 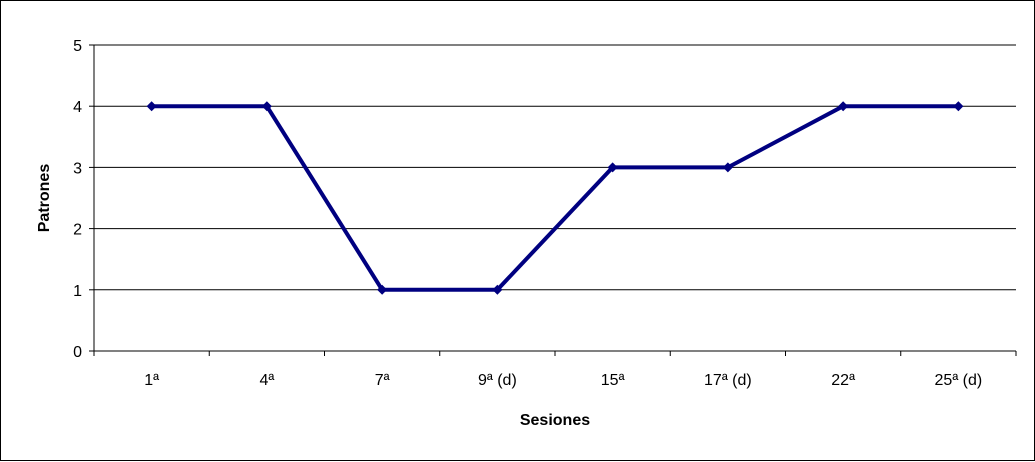 What do you see at coordinates (843, 380) in the screenshot?
I see `x-tick-label-6: 22ª` at bounding box center [843, 380].